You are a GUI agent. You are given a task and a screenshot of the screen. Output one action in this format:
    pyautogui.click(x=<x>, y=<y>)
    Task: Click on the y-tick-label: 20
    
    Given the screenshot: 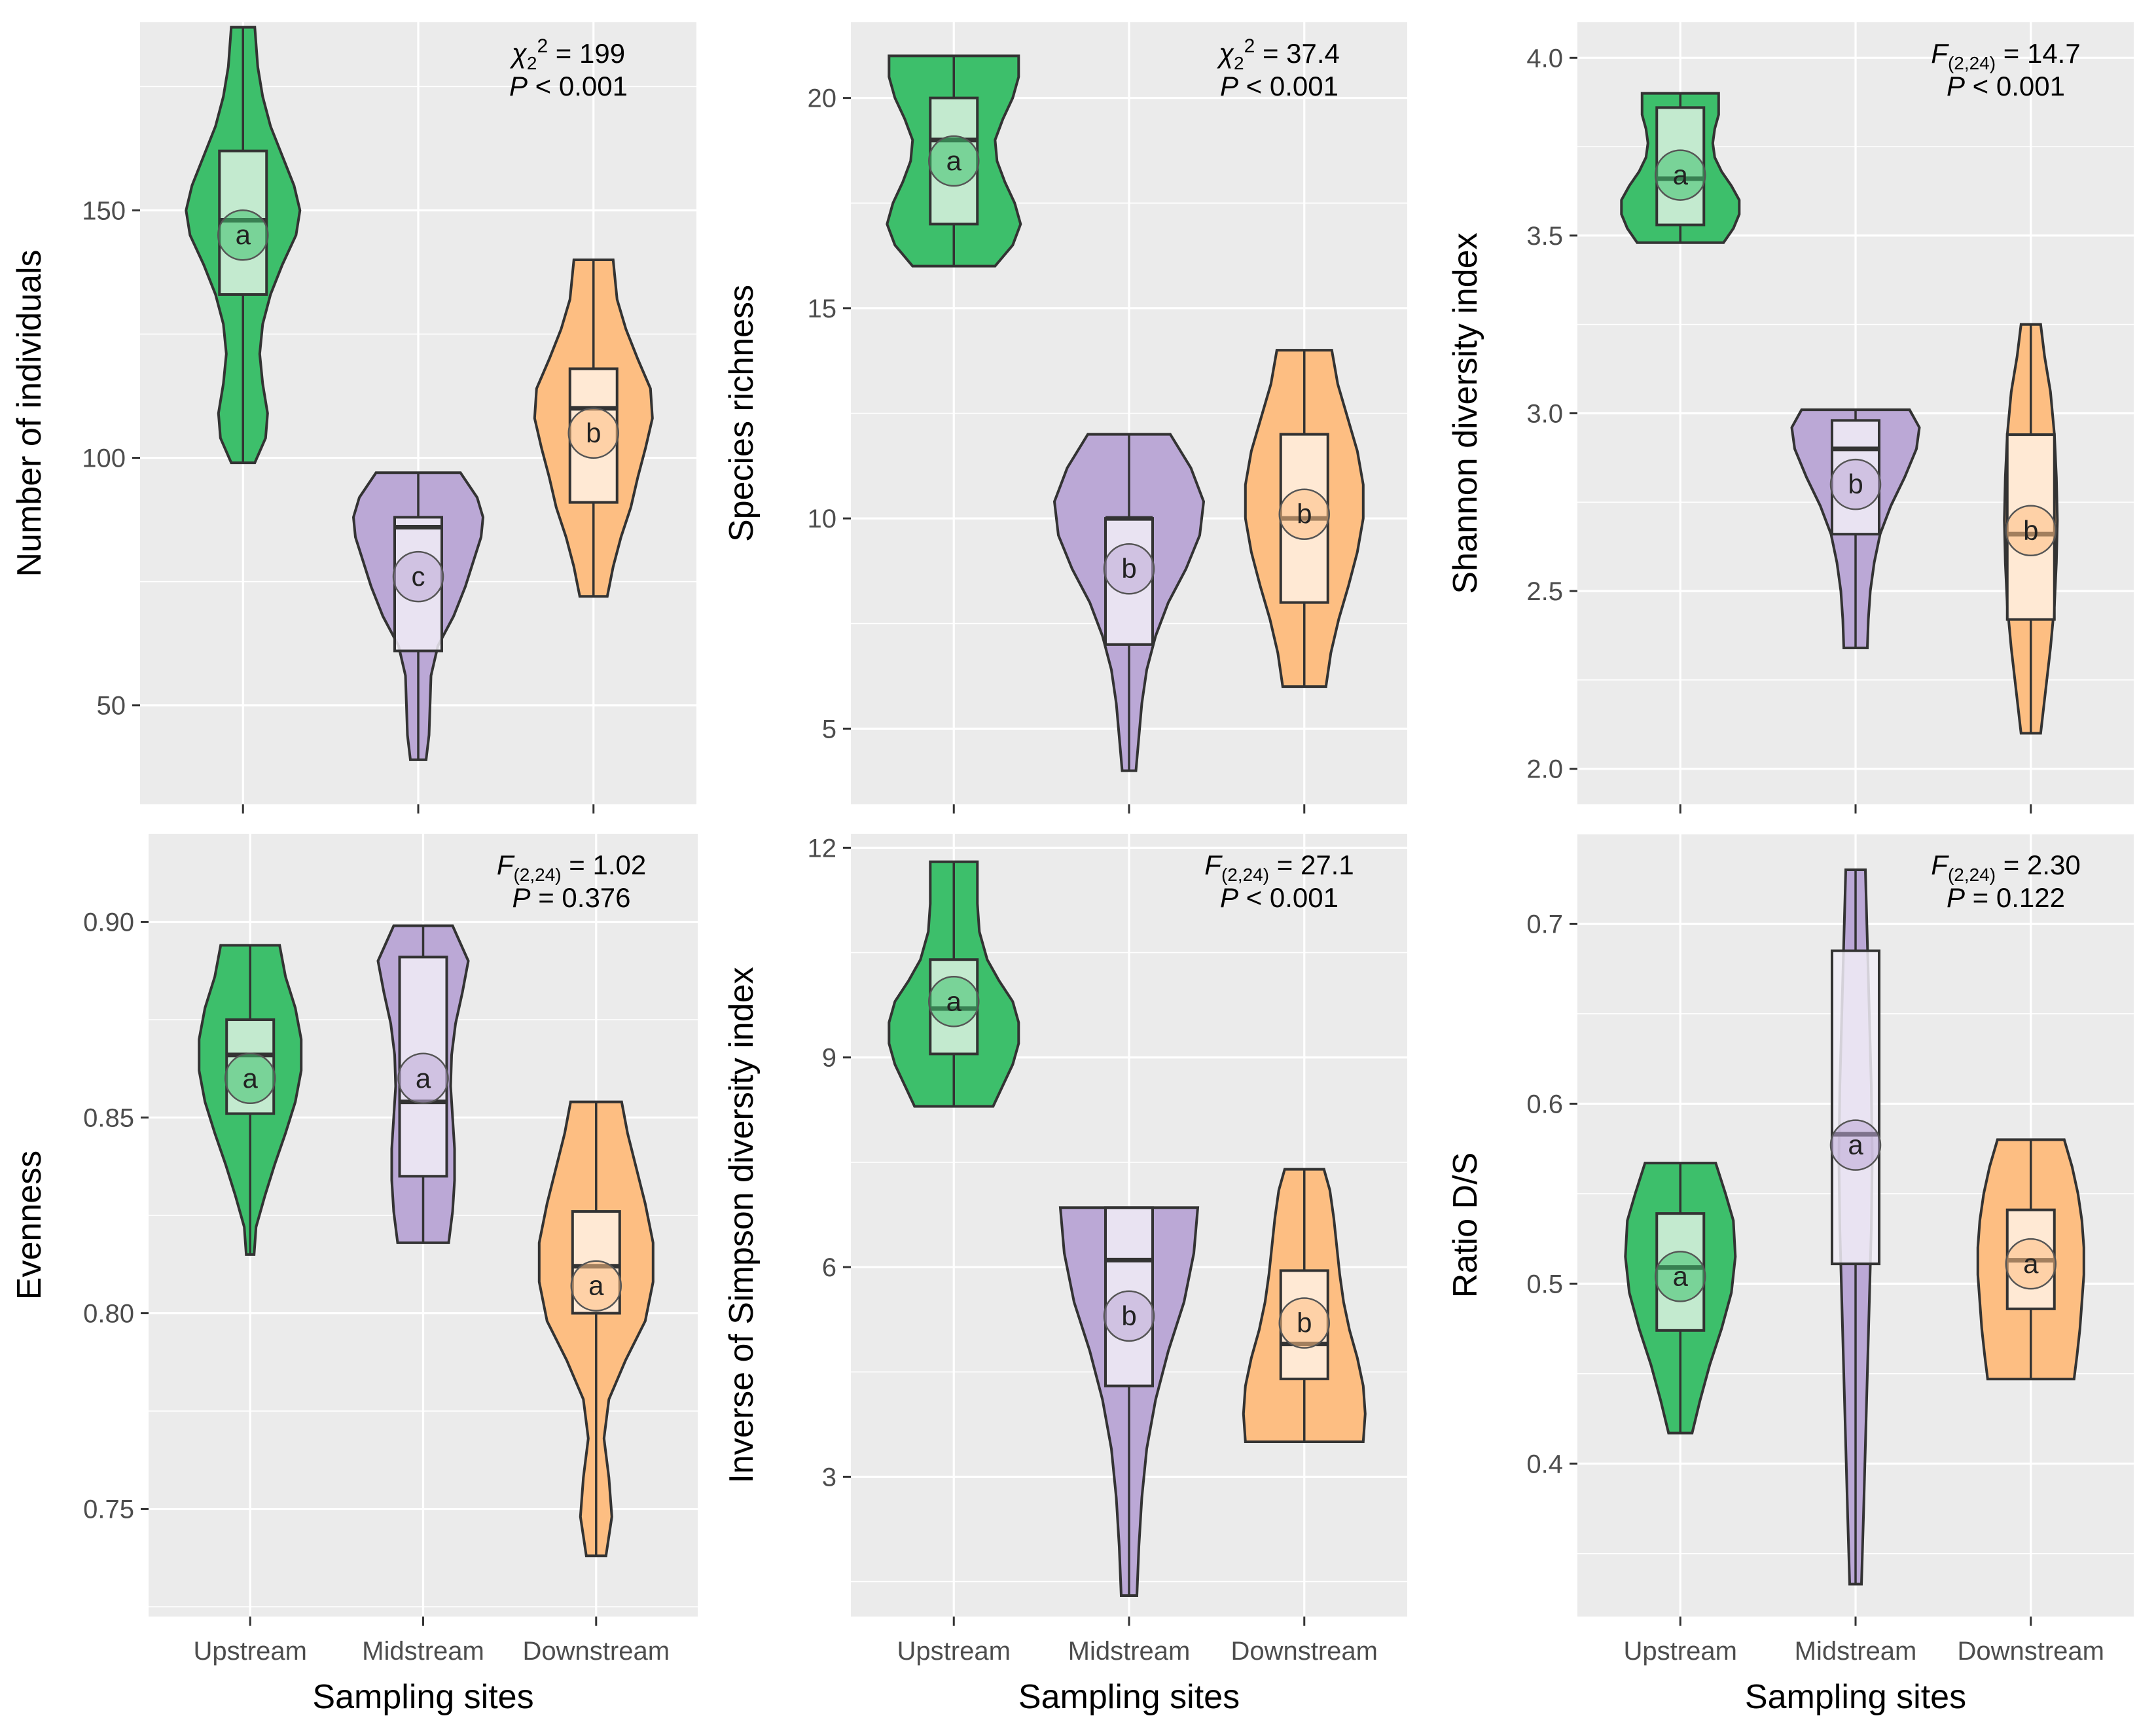 What is the action you would take?
    pyautogui.click(x=822, y=98)
    